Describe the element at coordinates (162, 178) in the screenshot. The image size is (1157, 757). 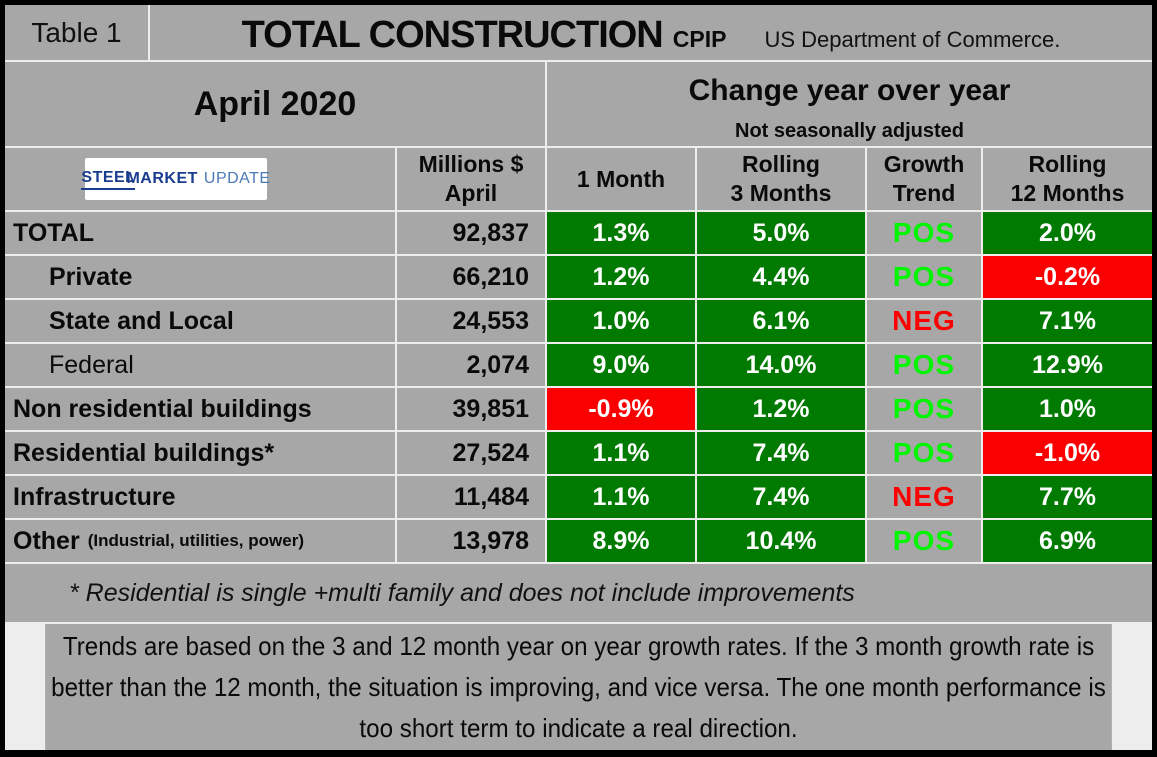
I see `logo-word-market: MARKET` at that location.